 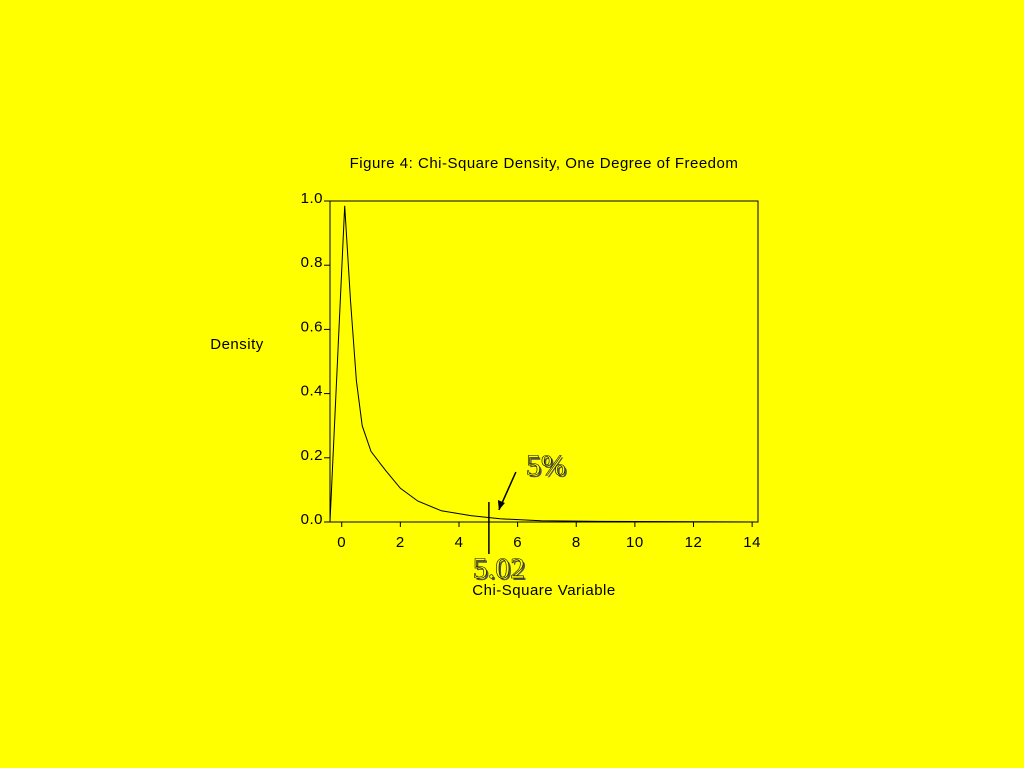 I want to click on x-tick-label: 10, so click(x=635, y=542).